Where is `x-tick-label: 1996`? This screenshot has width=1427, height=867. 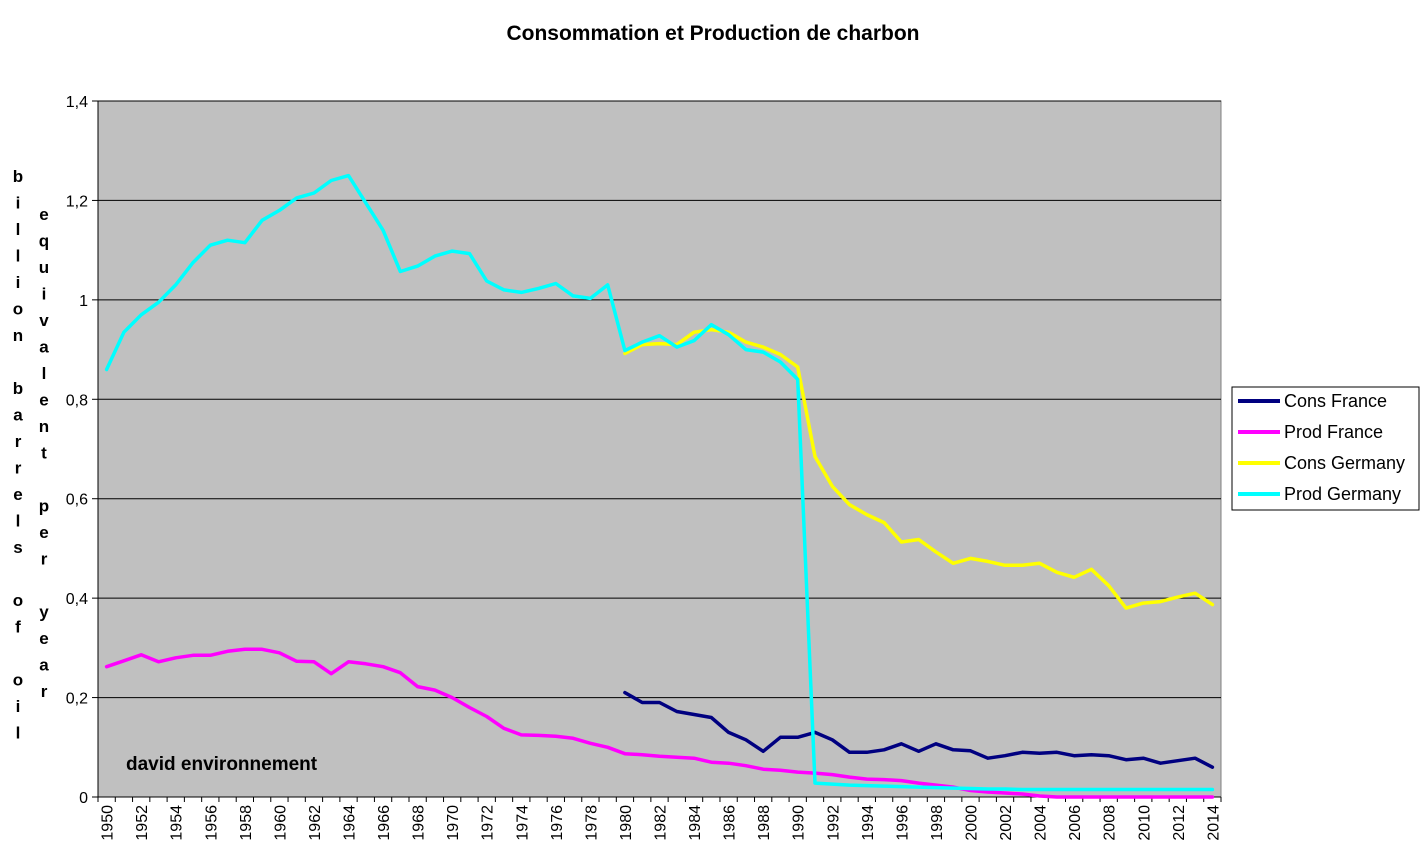
x-tick-label: 1996 is located at coordinates (902, 823).